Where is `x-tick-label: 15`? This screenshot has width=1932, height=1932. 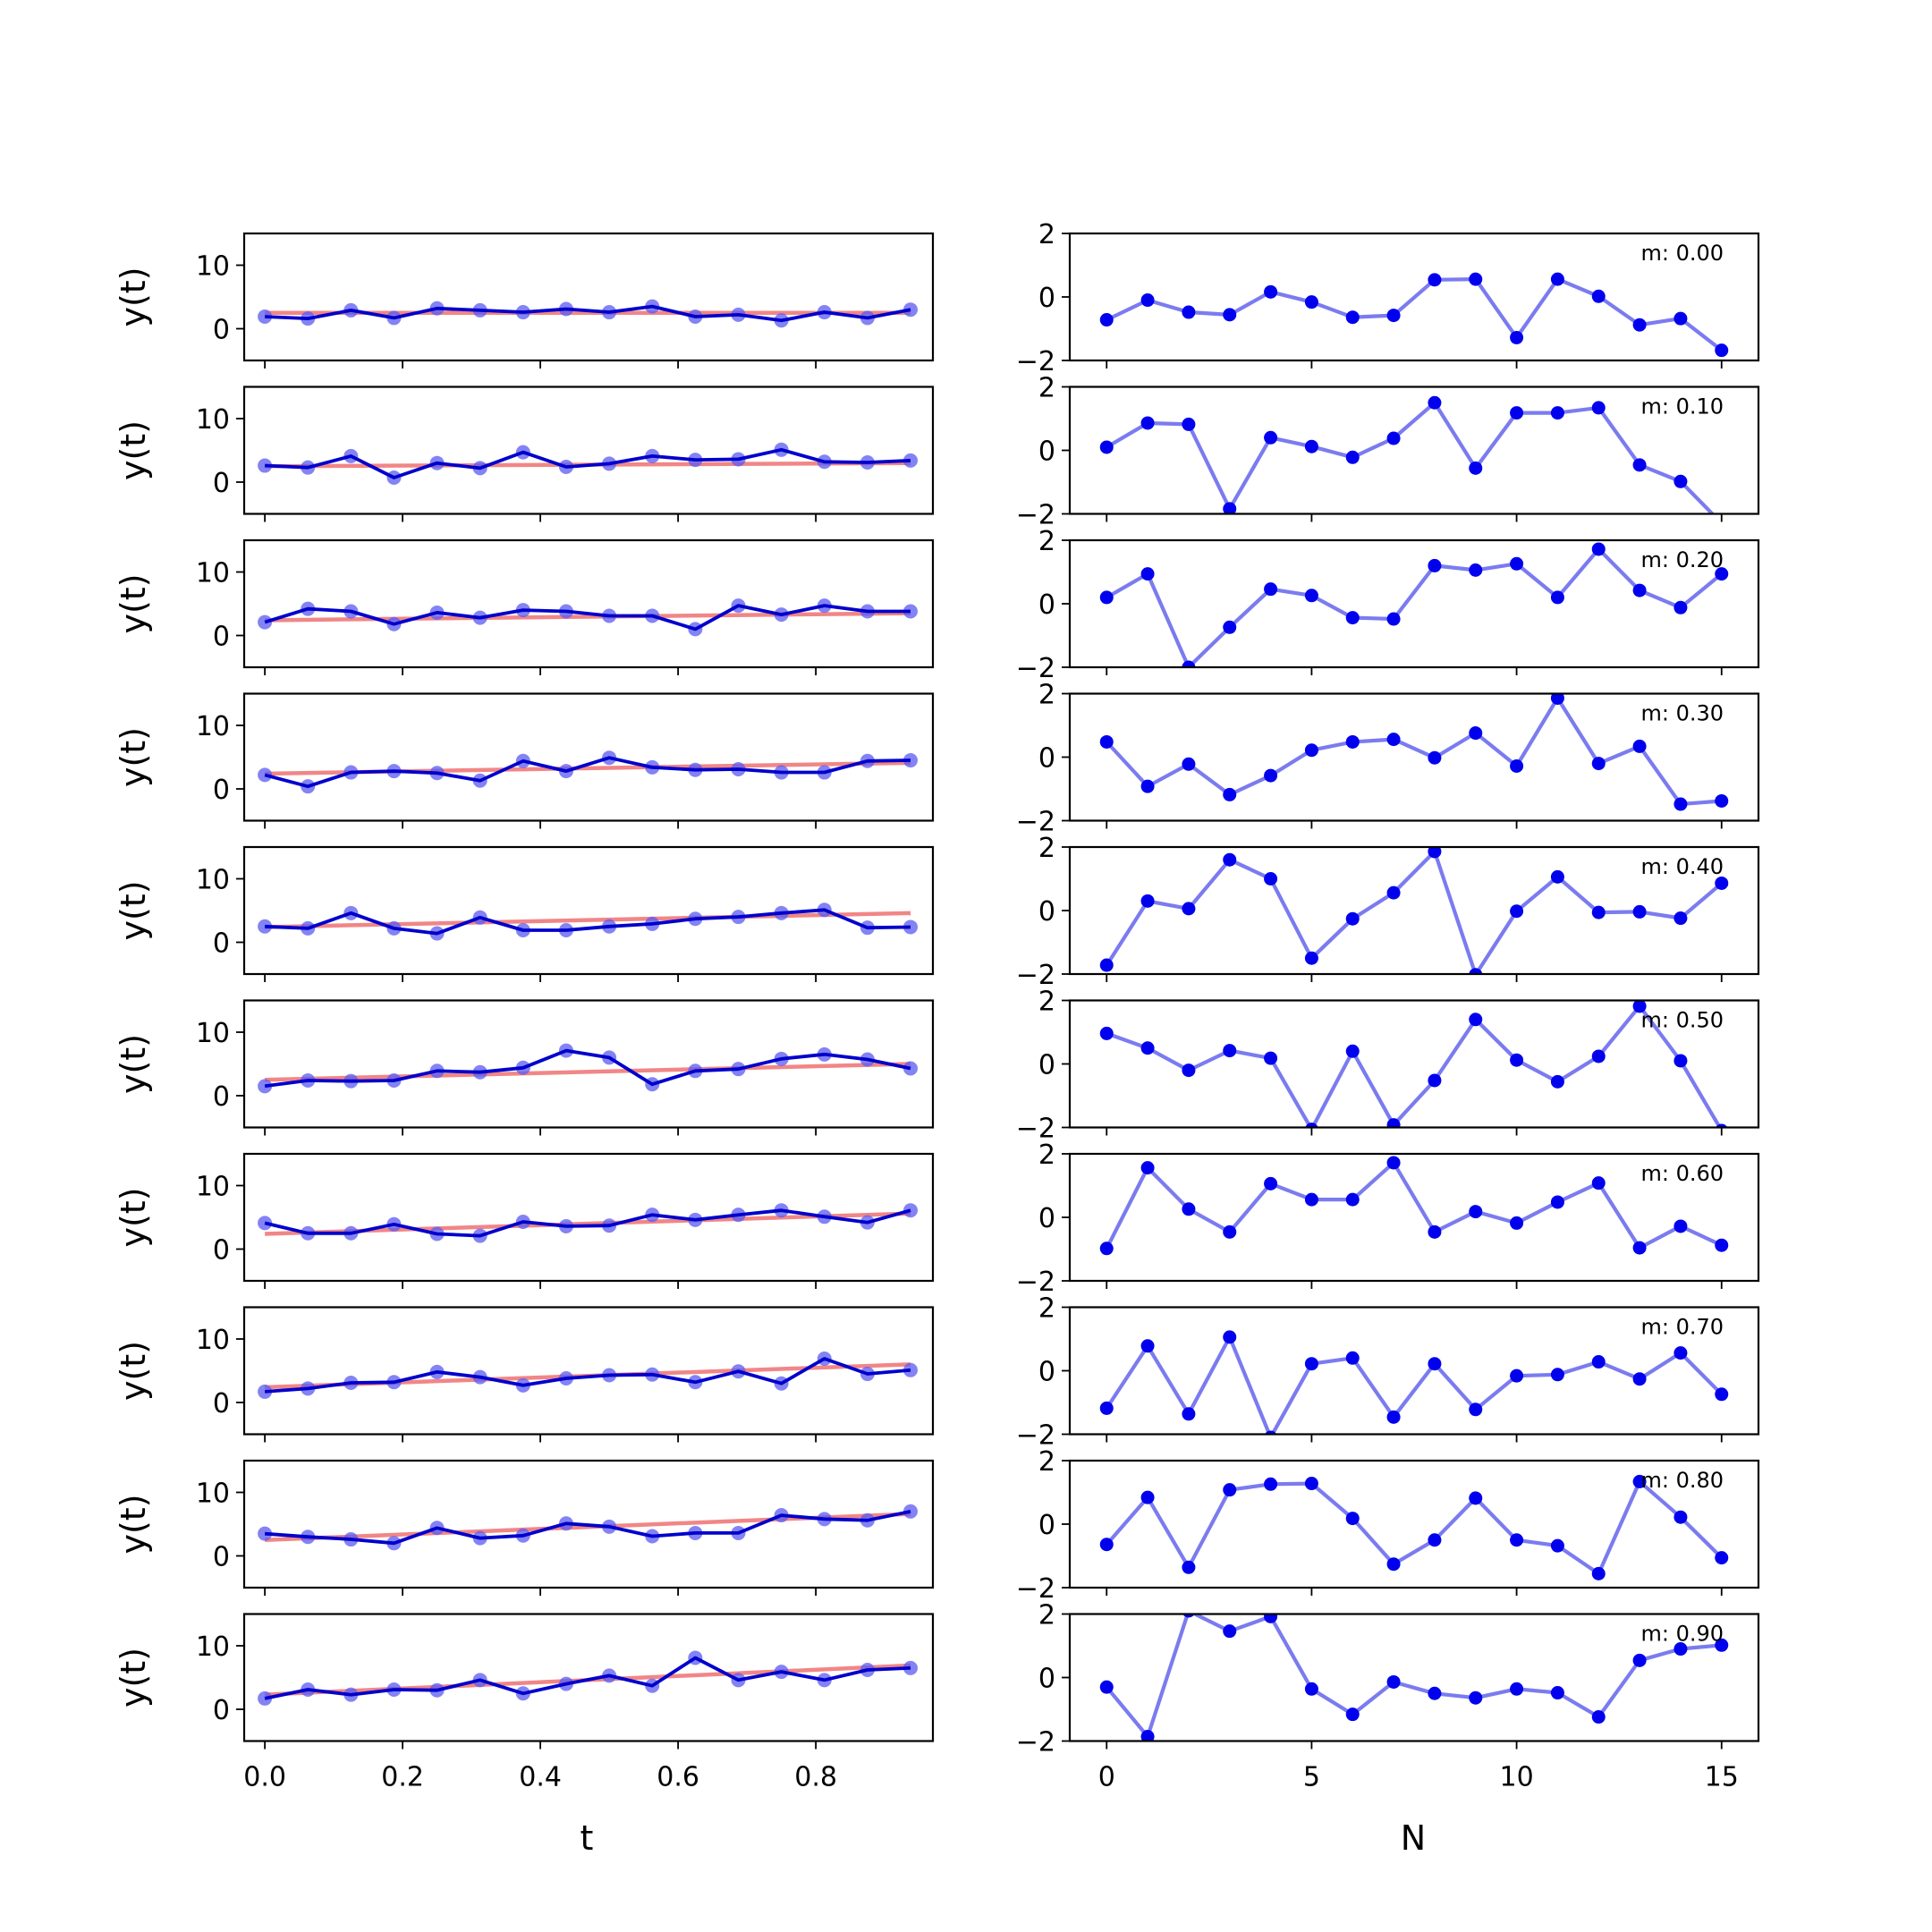 x-tick-label: 15 is located at coordinates (1722, 1777).